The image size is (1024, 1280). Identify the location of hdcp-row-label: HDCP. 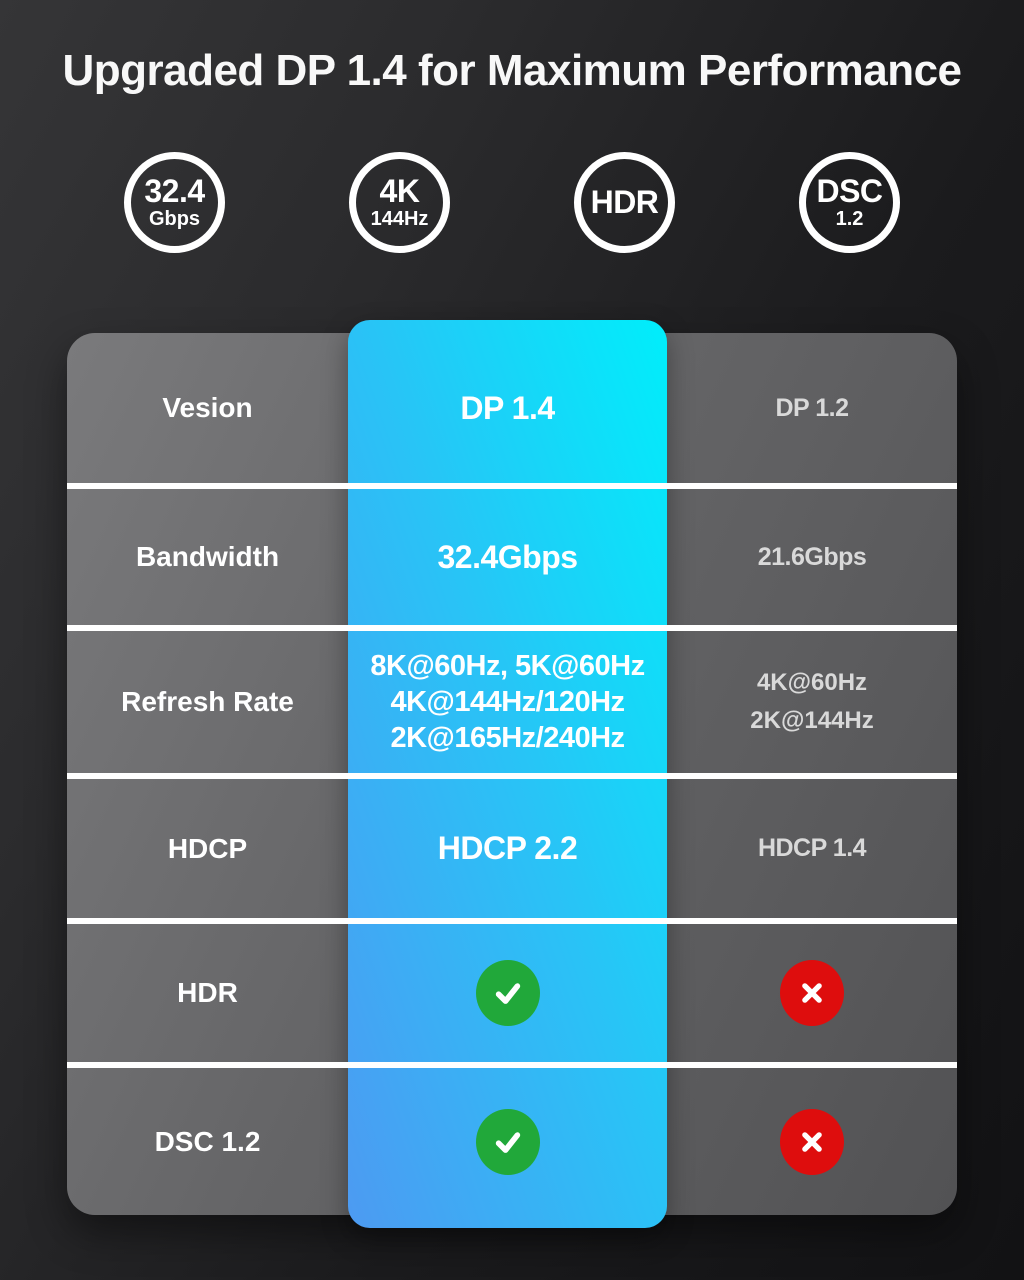
(207, 848).